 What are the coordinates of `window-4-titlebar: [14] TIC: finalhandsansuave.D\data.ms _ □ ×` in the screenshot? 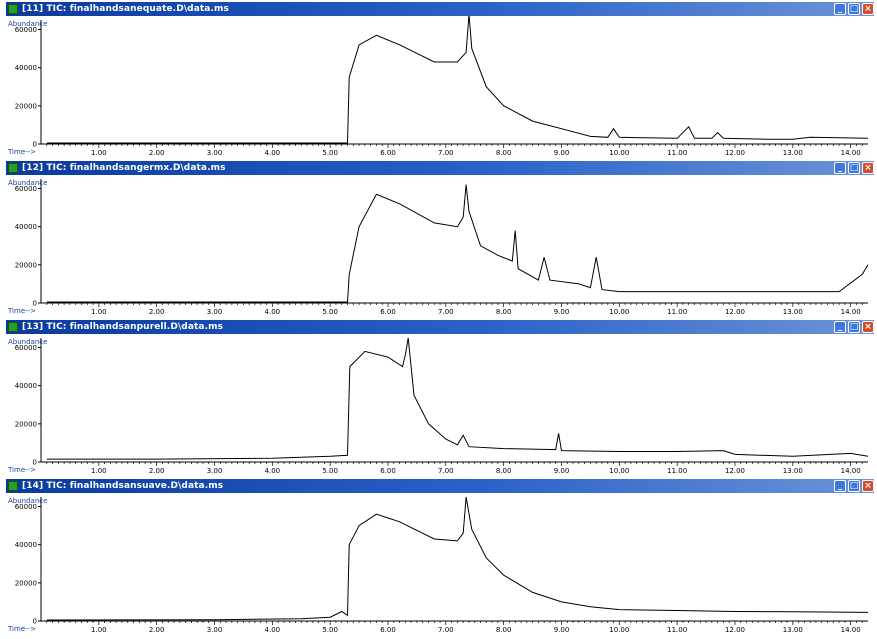 It's located at (440, 486).